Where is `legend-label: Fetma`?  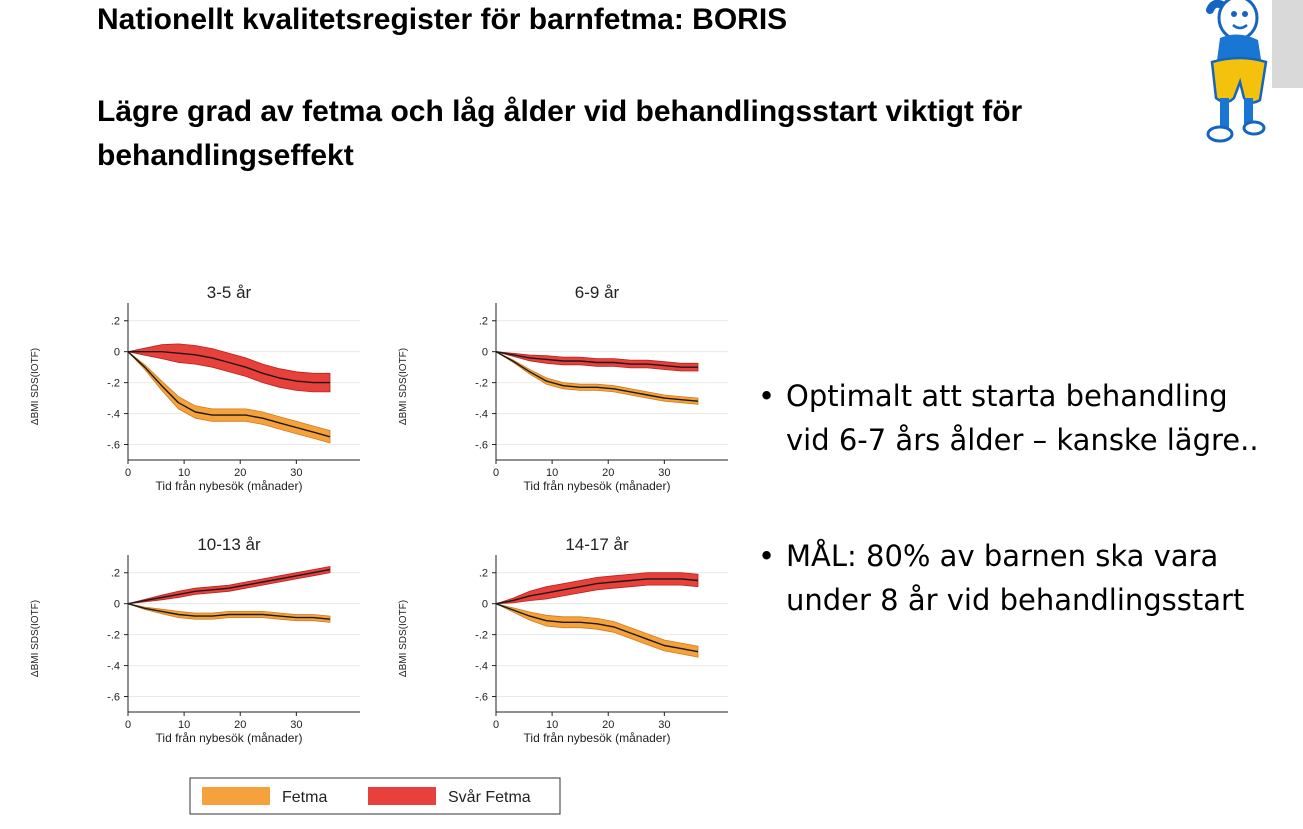 legend-label: Fetma is located at coordinates (304, 797).